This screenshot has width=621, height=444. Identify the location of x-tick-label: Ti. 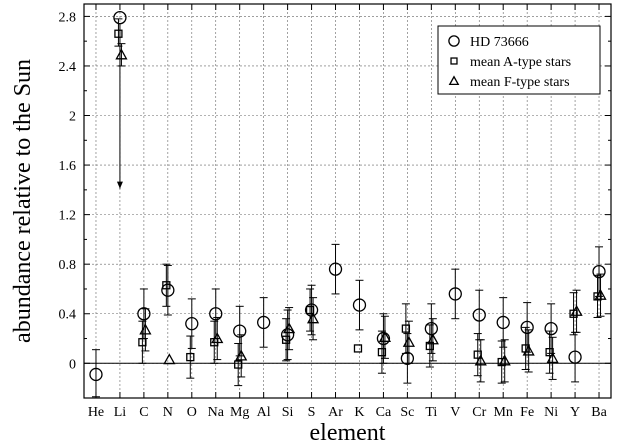
(431, 412).